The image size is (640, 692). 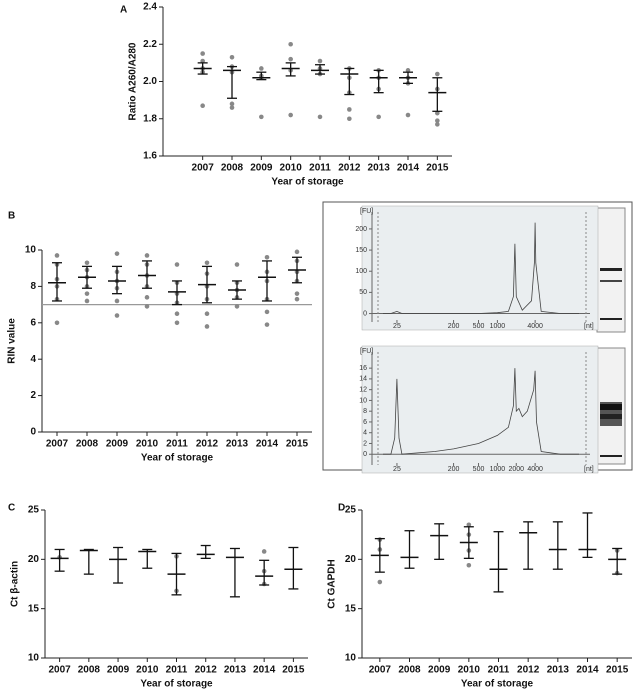 What do you see at coordinates (133, 81) in the screenshot?
I see `y-axis-label: Ratio A260/A280` at bounding box center [133, 81].